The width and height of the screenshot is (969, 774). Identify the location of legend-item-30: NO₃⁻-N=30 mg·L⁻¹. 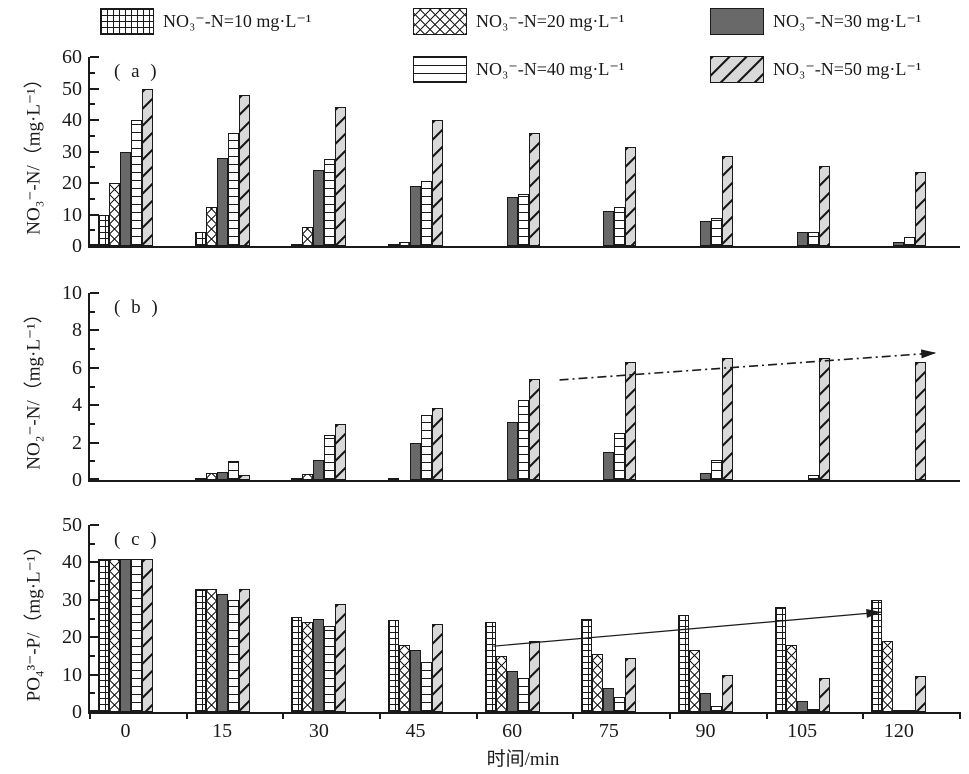
(815, 21).